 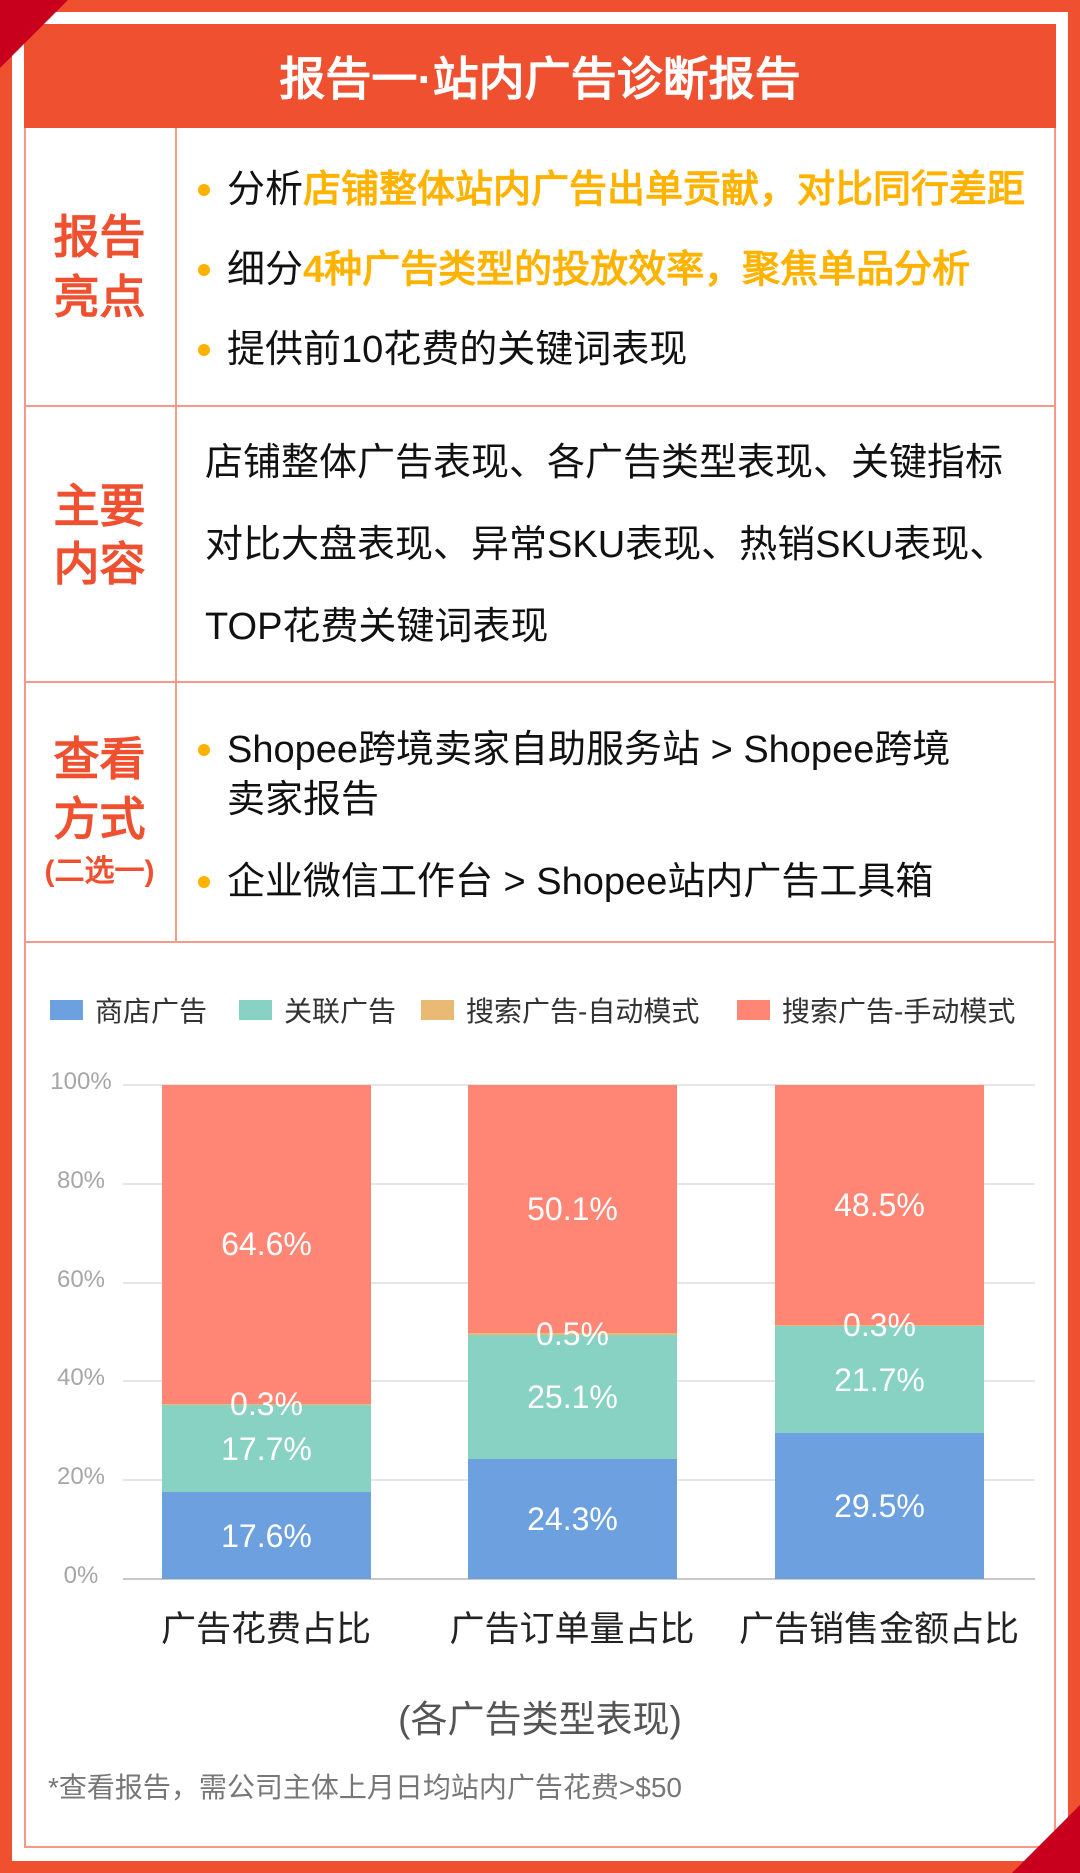 I want to click on value-label: 21.7%, so click(x=879, y=1379).